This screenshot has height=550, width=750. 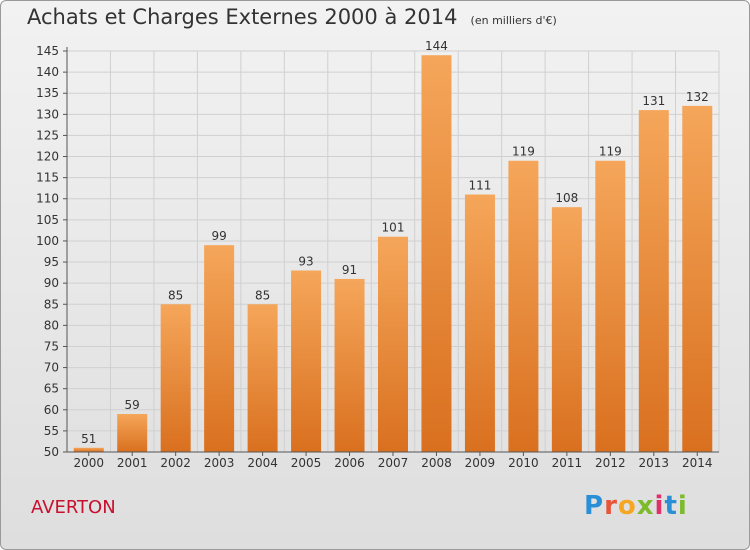 I want to click on y-tick-label: 85, so click(x=51, y=304).